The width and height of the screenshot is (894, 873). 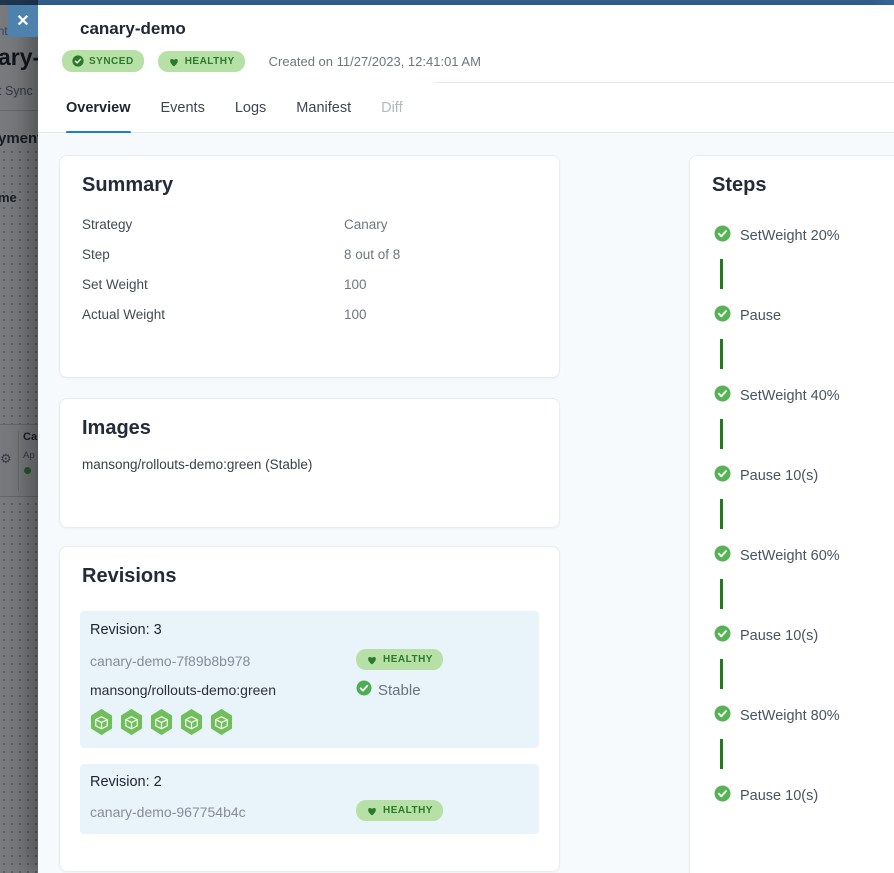 I want to click on step-item: Pause, so click(x=804, y=316).